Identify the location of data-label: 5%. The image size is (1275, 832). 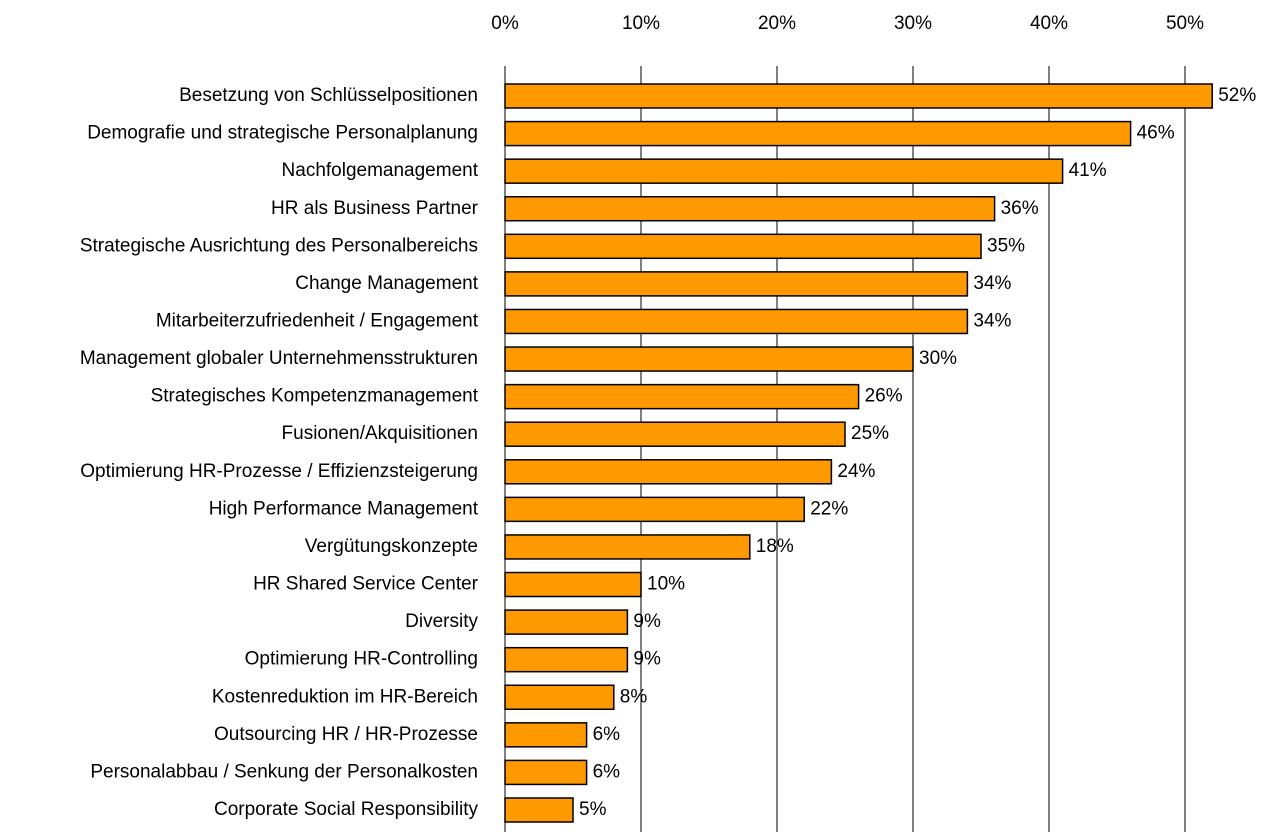
(593, 809).